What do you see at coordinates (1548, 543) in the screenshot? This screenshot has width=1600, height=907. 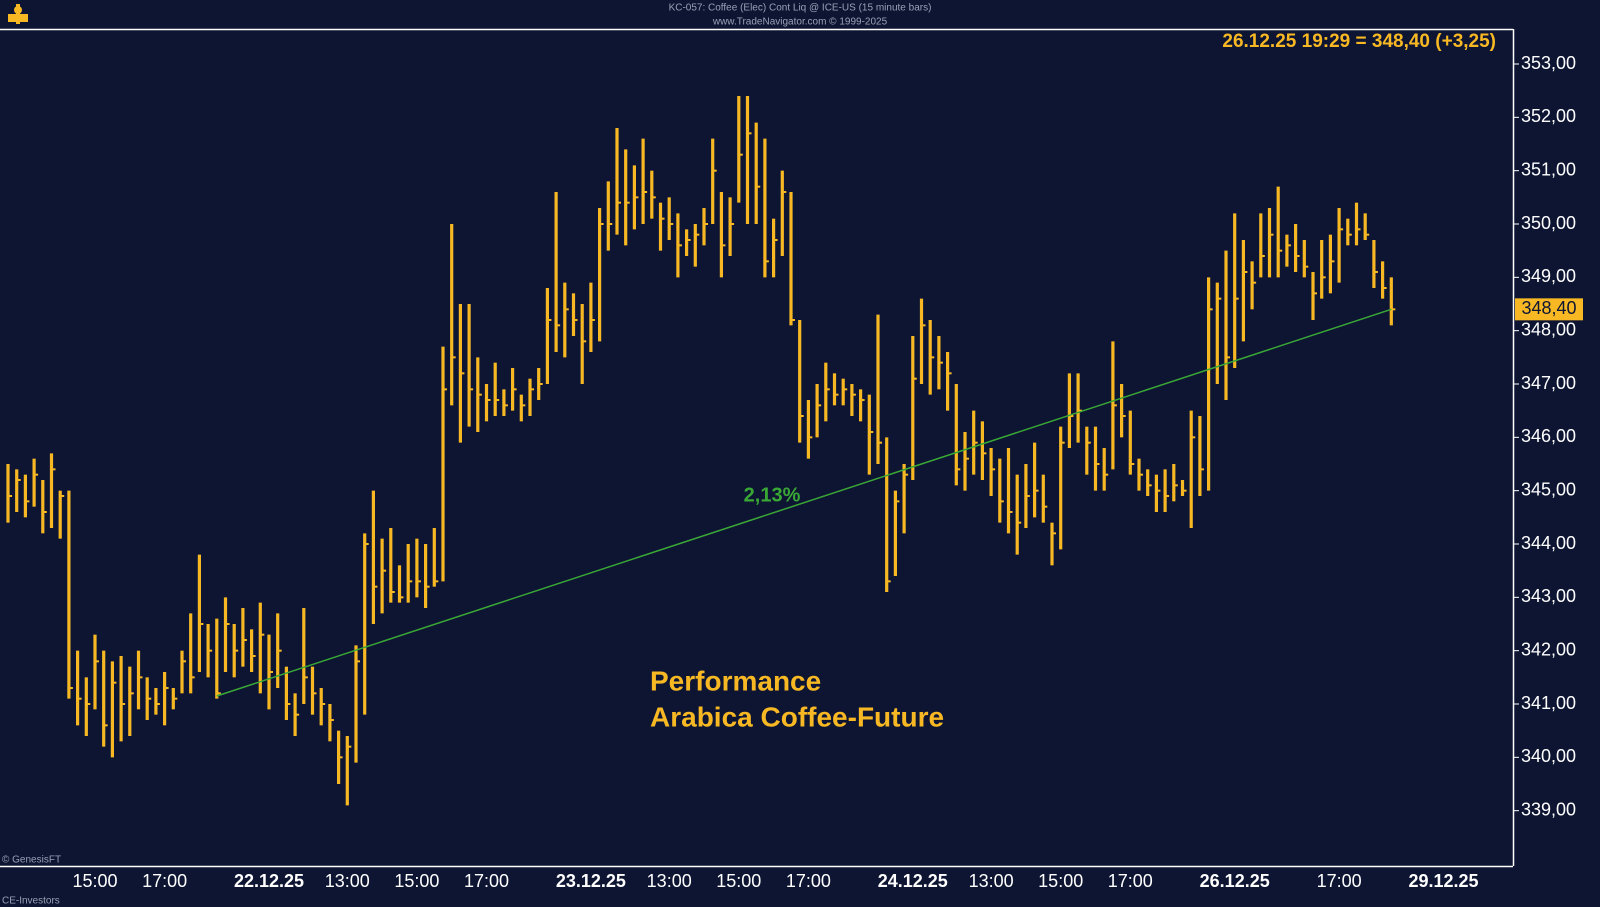 I see `y-tick-label: 344,00` at bounding box center [1548, 543].